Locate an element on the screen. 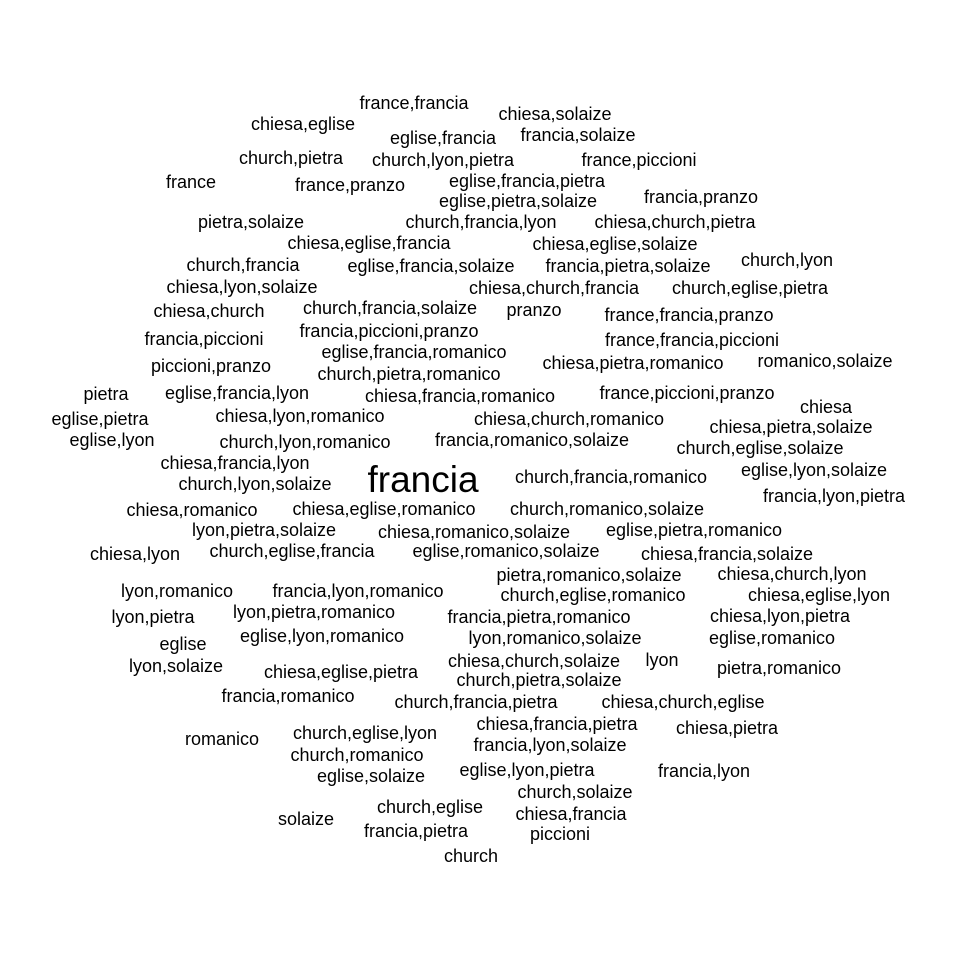 The width and height of the screenshot is (960, 960). cloud-word: francia,pietra,romanico is located at coordinates (538, 617).